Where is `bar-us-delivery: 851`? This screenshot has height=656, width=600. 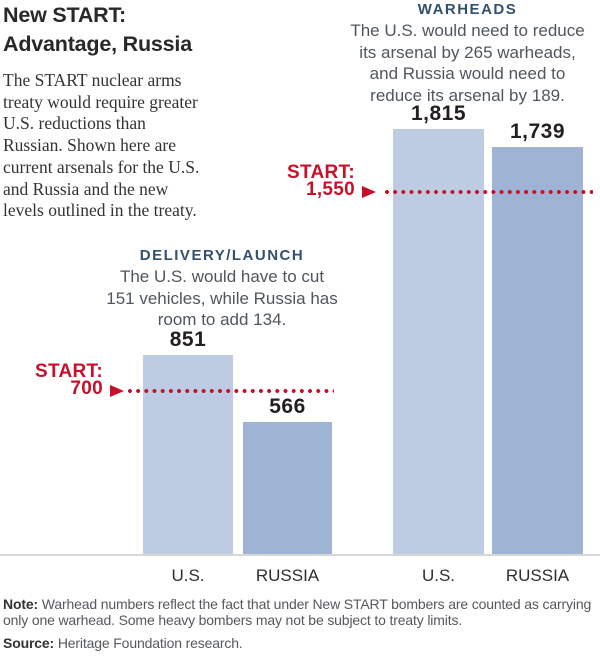 bar-us-delivery: 851 is located at coordinates (188, 441).